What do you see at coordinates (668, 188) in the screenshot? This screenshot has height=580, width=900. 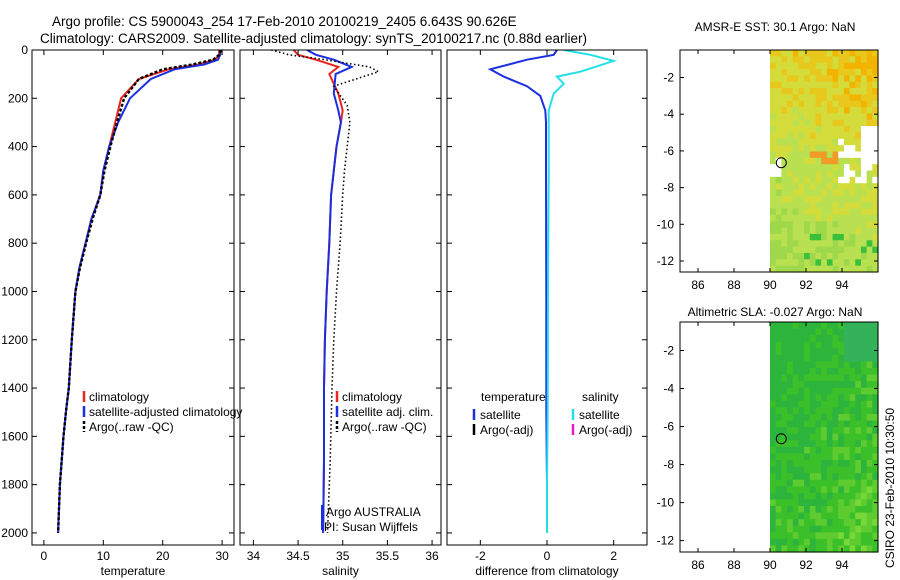 I see `y-tick-label: -8` at bounding box center [668, 188].